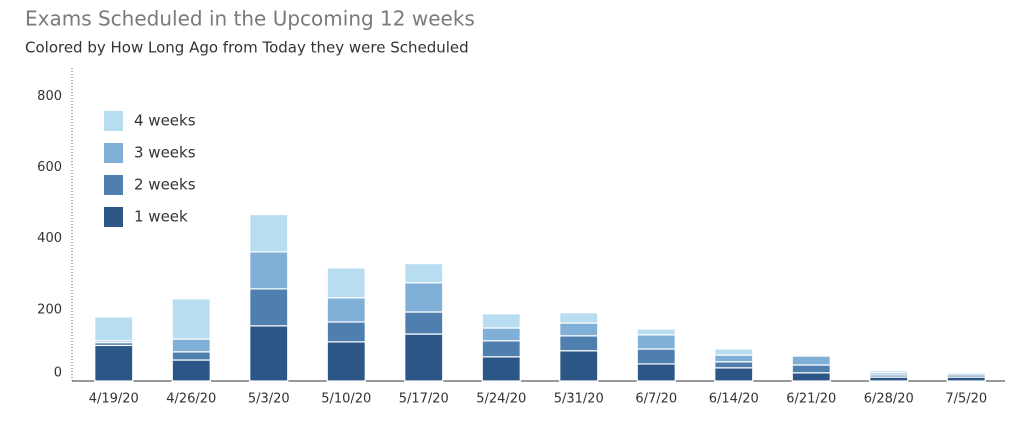  I want to click on x-tick-label: 6/28/20, so click(889, 399).